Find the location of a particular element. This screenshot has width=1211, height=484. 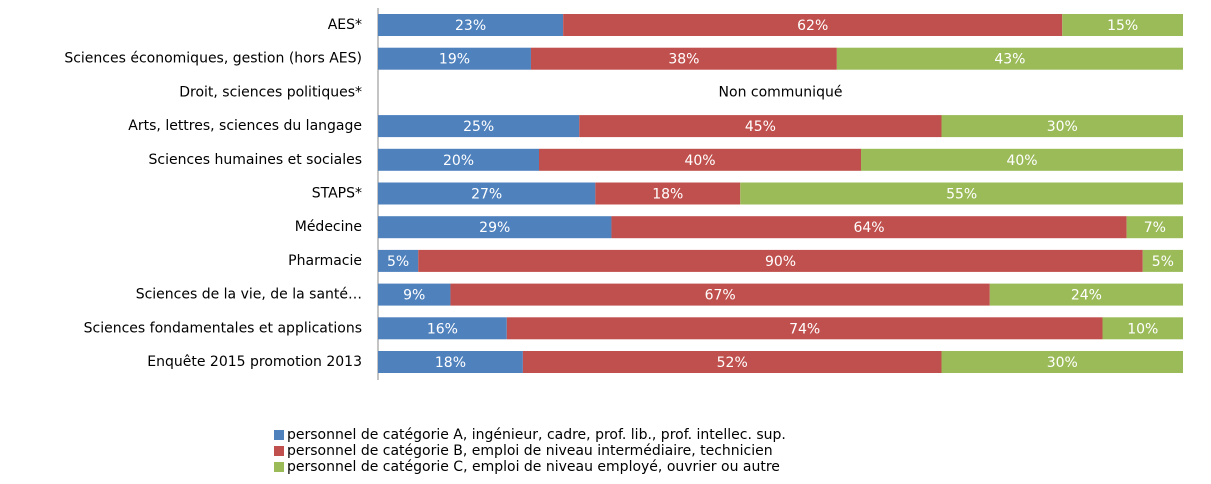

value-label: 55% is located at coordinates (961, 195).